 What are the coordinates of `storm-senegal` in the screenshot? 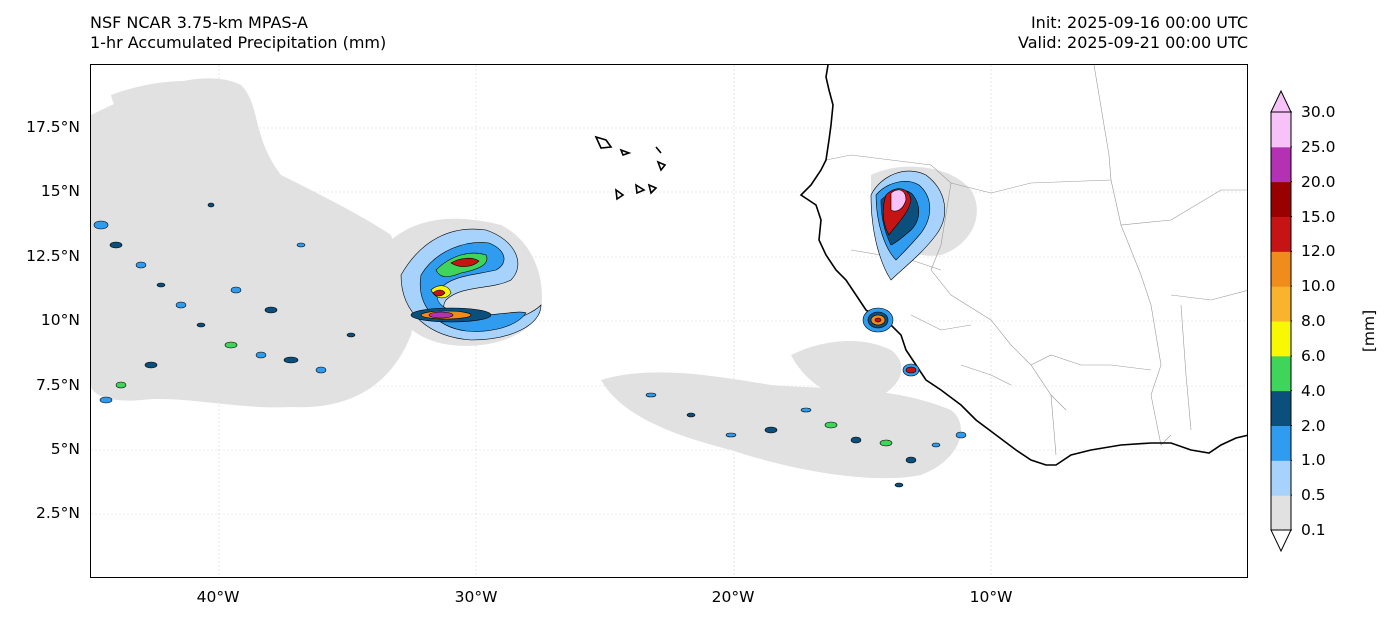 It's located at (907, 225).